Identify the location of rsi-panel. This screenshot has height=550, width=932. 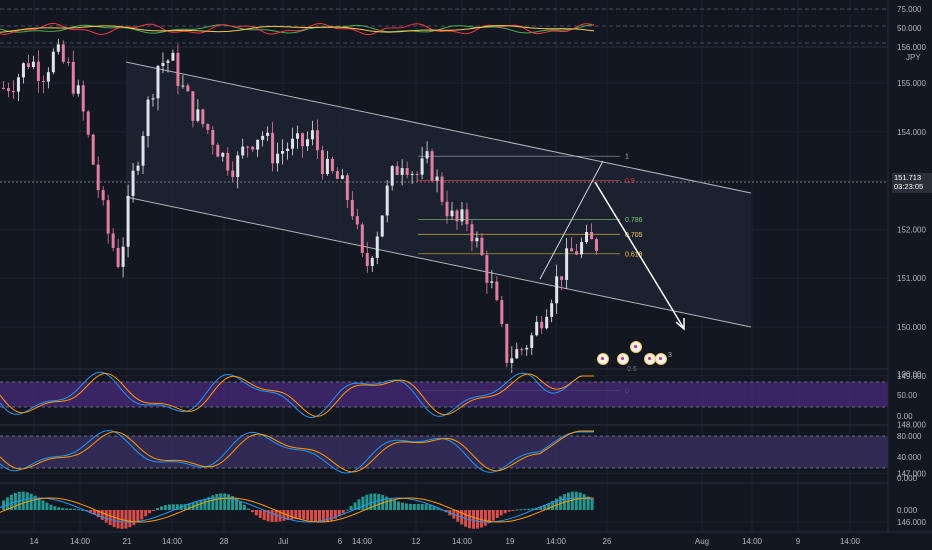
(444, 395).